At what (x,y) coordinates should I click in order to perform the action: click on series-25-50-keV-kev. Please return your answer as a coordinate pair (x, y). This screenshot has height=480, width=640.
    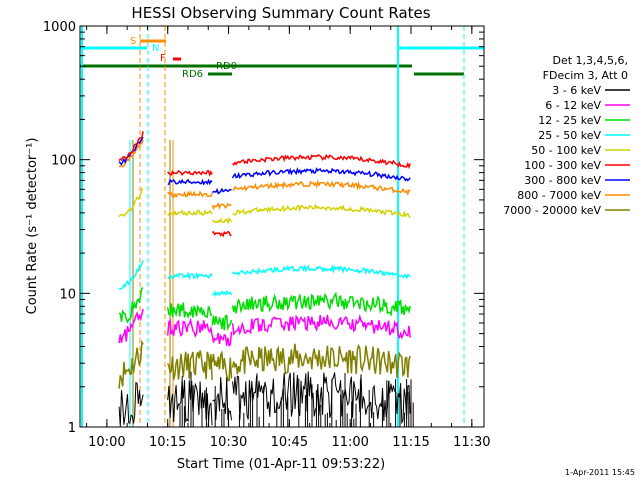
    Looking at the image, I should click on (264, 279).